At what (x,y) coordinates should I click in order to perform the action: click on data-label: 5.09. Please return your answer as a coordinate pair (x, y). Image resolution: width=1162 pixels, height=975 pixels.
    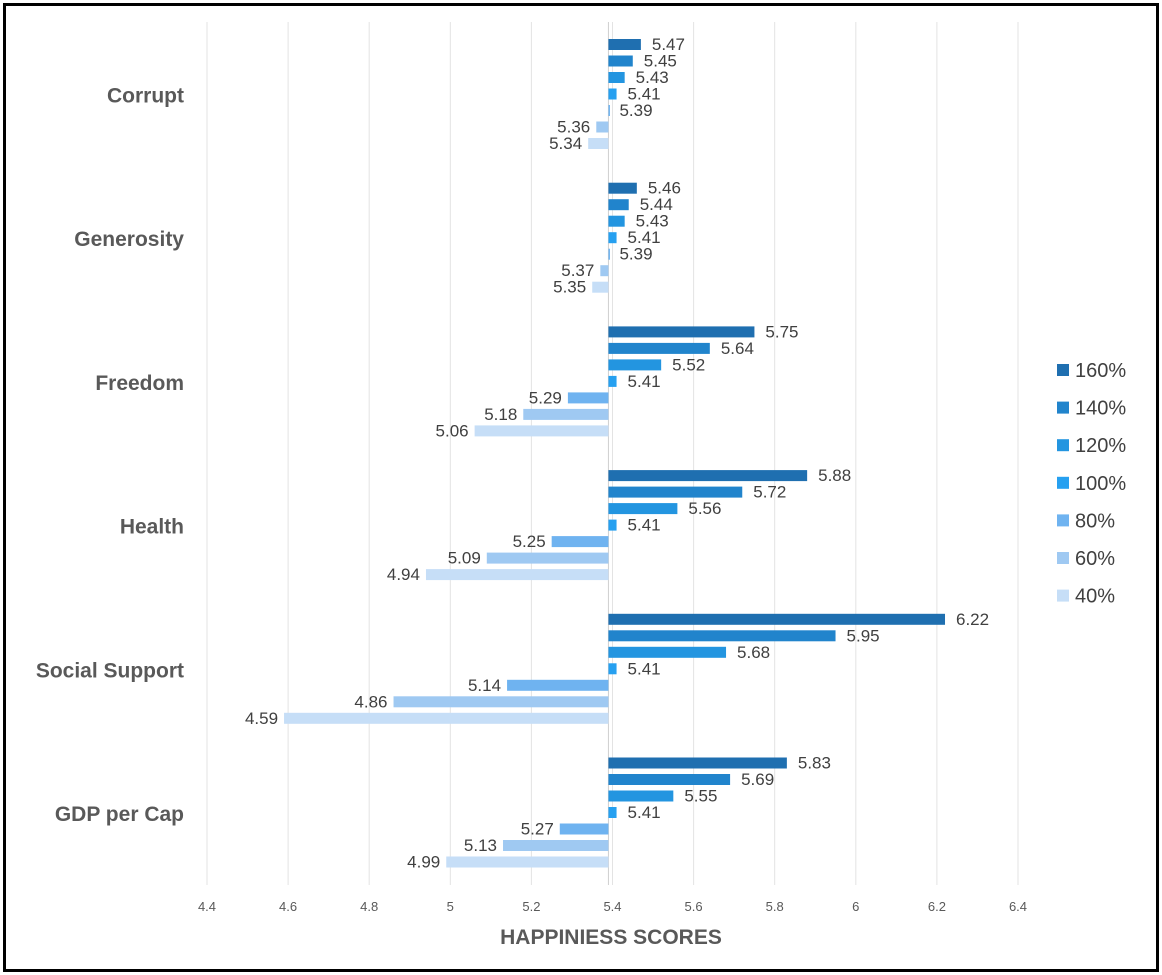
    Looking at the image, I should click on (464, 558).